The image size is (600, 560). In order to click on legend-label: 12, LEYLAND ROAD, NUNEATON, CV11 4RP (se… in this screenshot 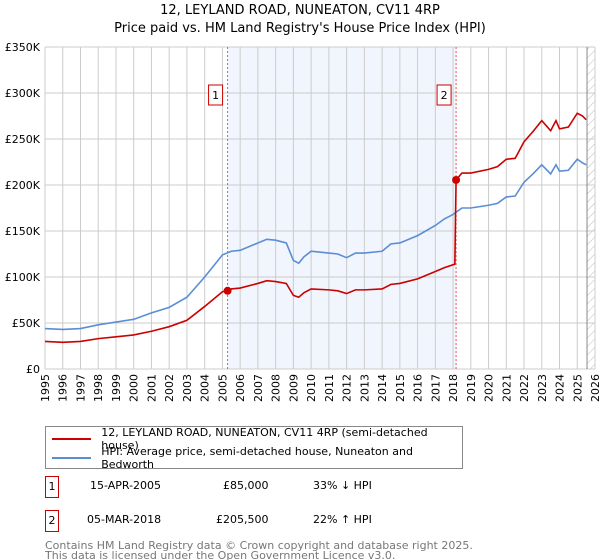, I will do `click(264, 439)`.